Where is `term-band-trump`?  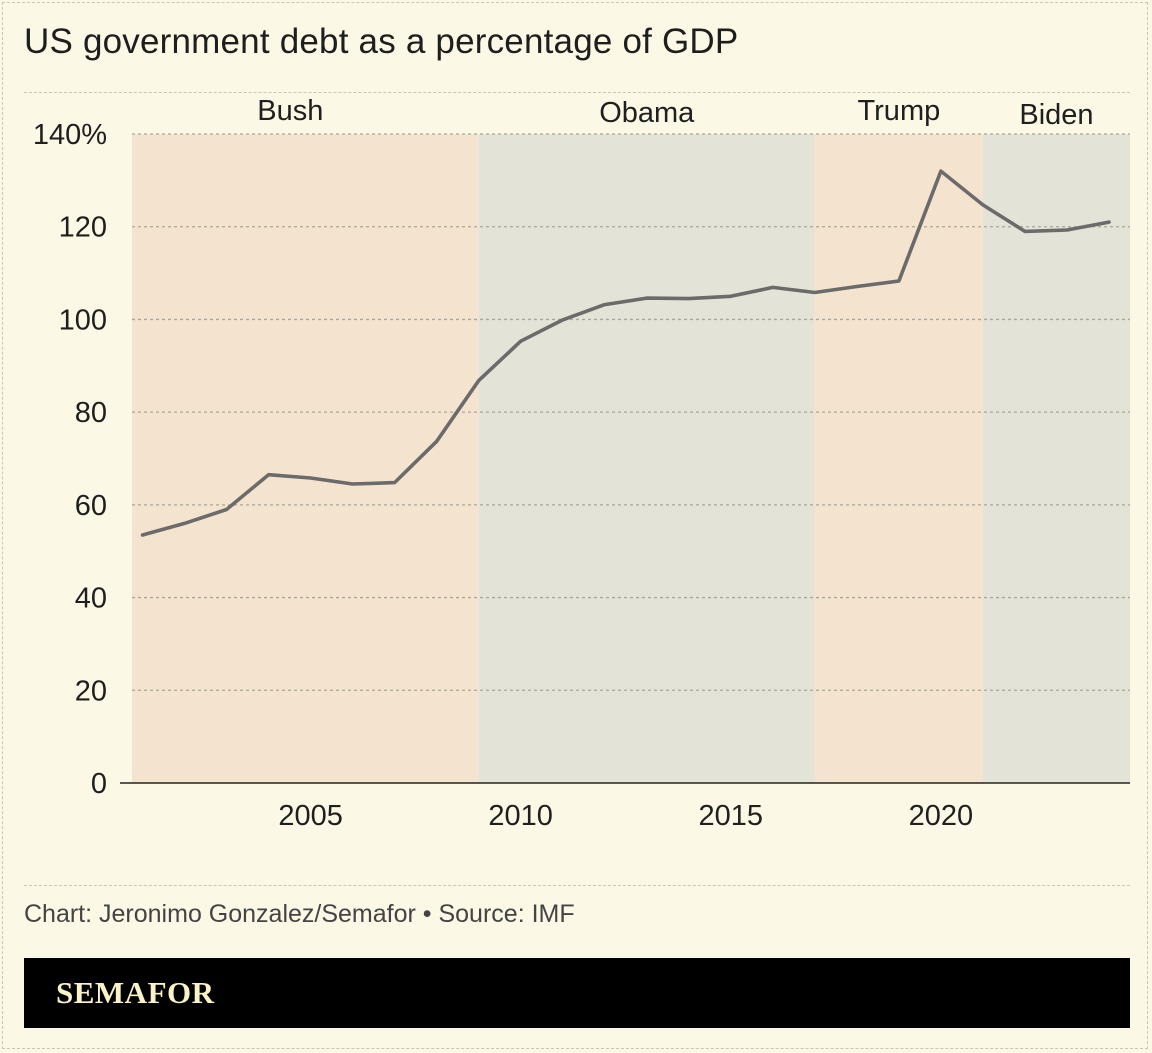
term-band-trump is located at coordinates (898, 458).